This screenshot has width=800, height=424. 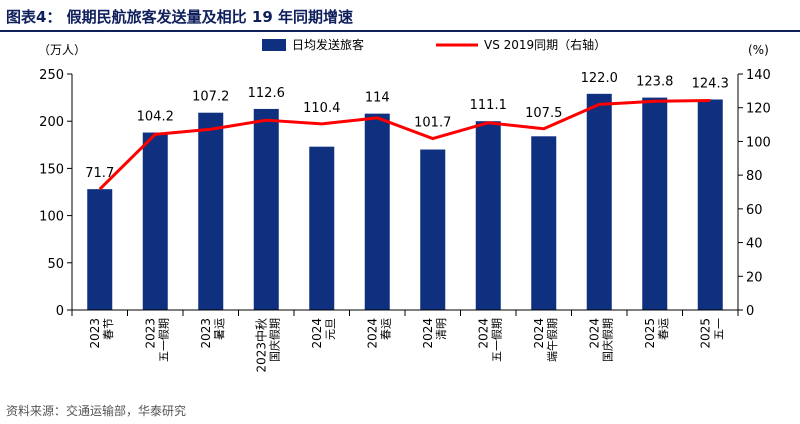 I want to click on y-right-tick-label: 60, so click(x=754, y=210).